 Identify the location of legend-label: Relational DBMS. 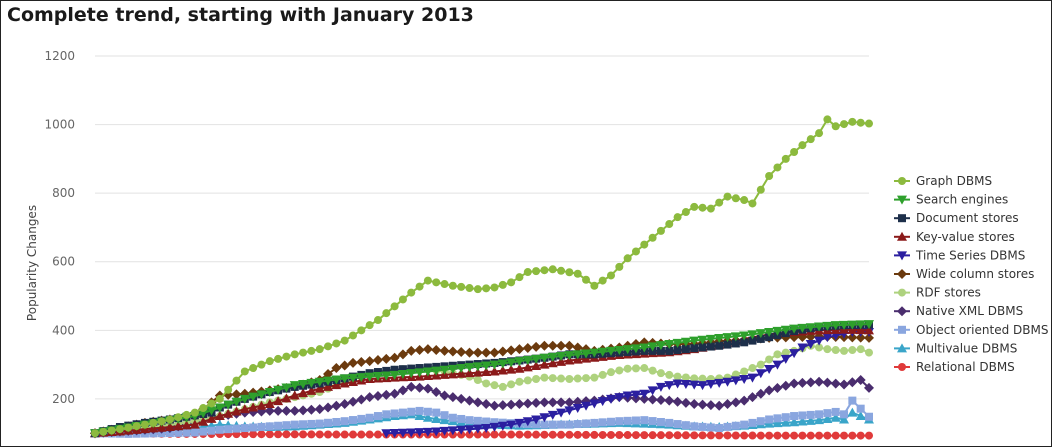
(965, 367).